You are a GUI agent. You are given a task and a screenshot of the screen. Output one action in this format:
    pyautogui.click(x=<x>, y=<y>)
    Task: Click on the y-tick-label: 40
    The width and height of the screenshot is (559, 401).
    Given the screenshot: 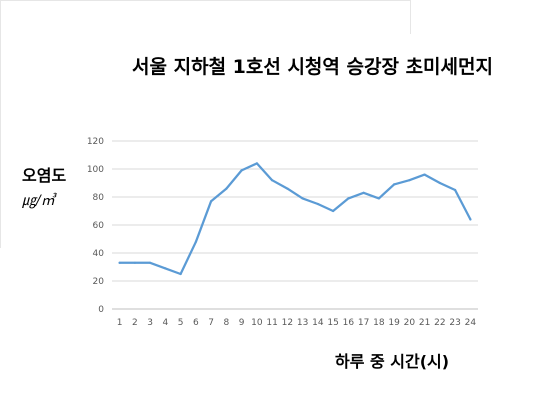 What is the action you would take?
    pyautogui.click(x=99, y=254)
    